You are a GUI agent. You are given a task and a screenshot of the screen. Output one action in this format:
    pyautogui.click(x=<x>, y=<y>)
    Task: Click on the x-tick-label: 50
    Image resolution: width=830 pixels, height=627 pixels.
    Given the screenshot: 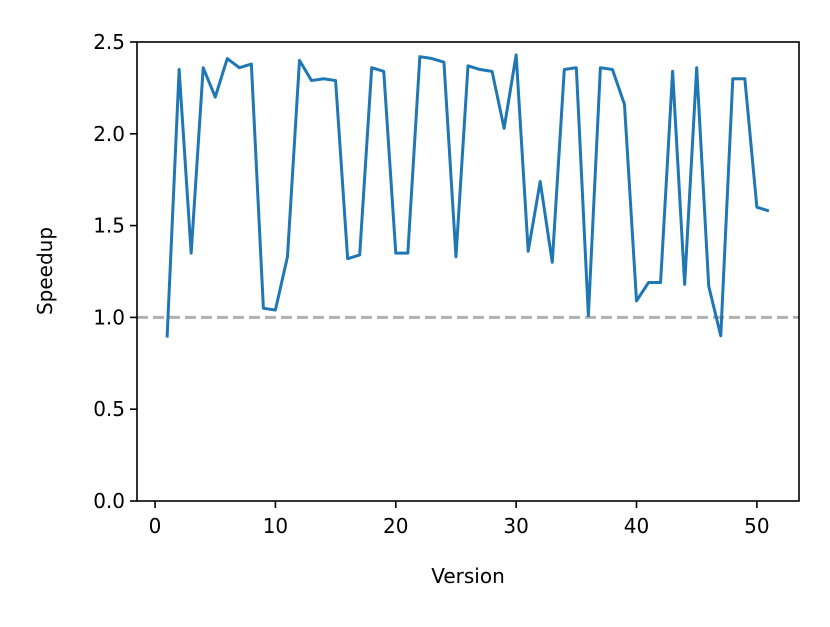 What is the action you would take?
    pyautogui.click(x=756, y=526)
    